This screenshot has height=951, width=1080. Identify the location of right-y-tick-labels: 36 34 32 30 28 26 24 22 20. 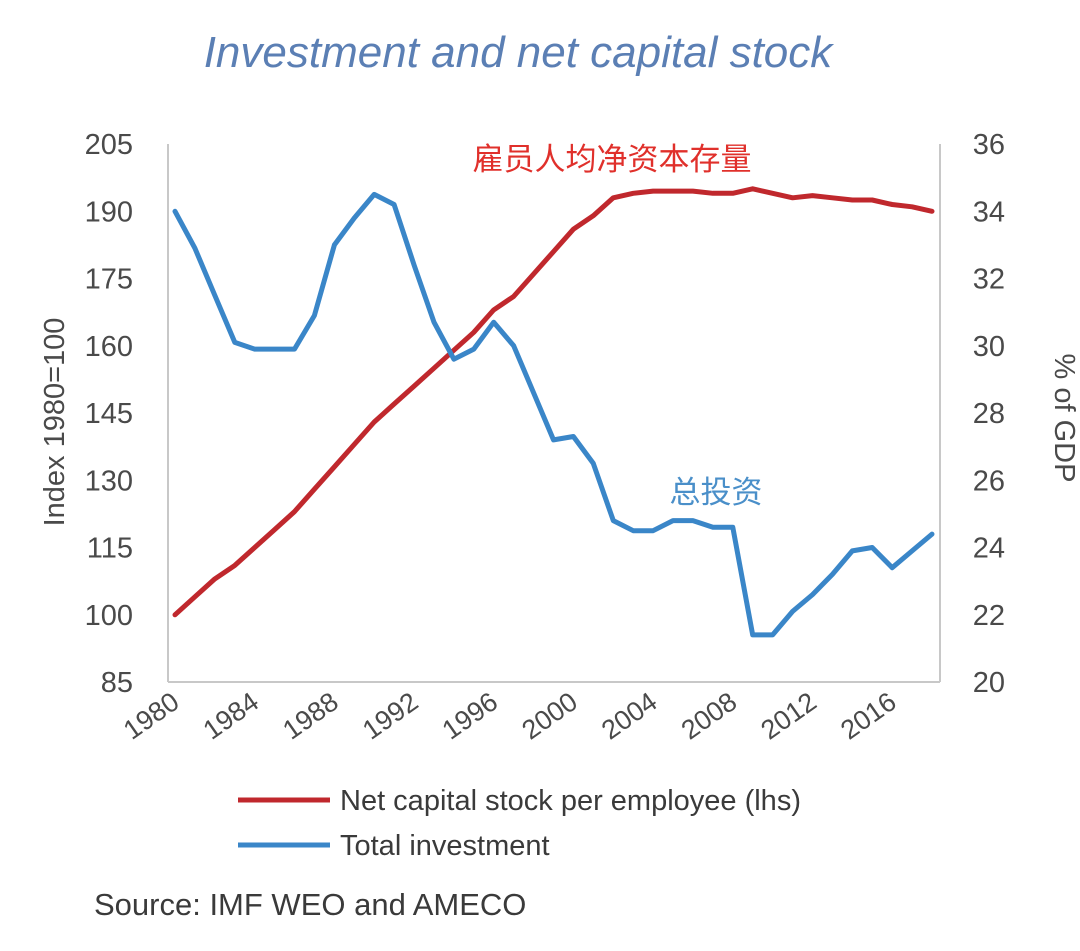
(989, 414).